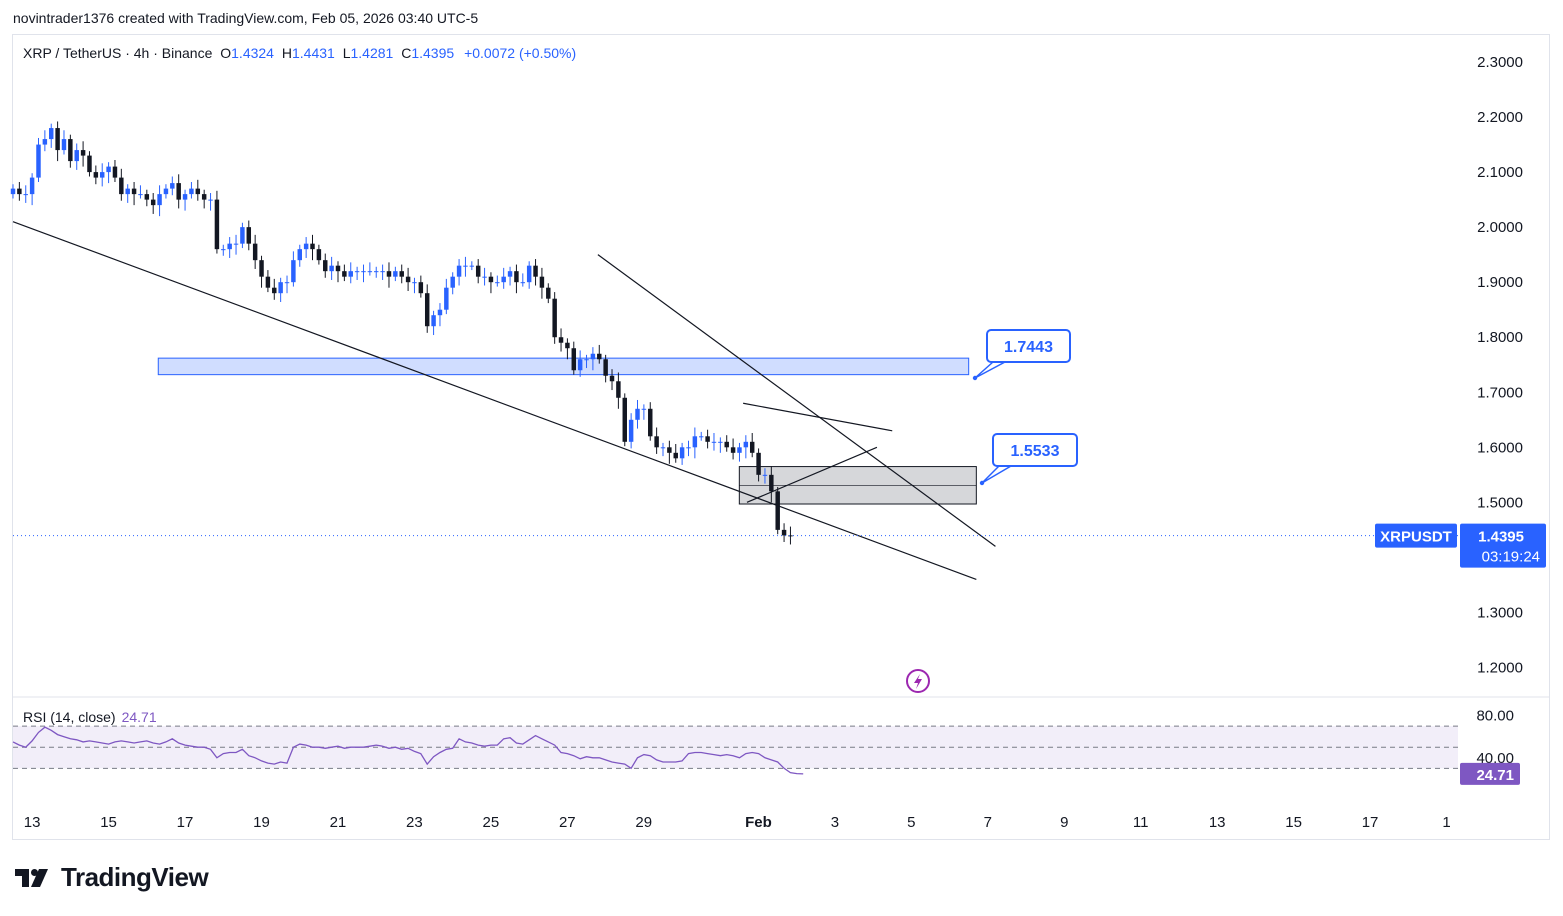  I want to click on last-price-tag, so click(1503, 545).